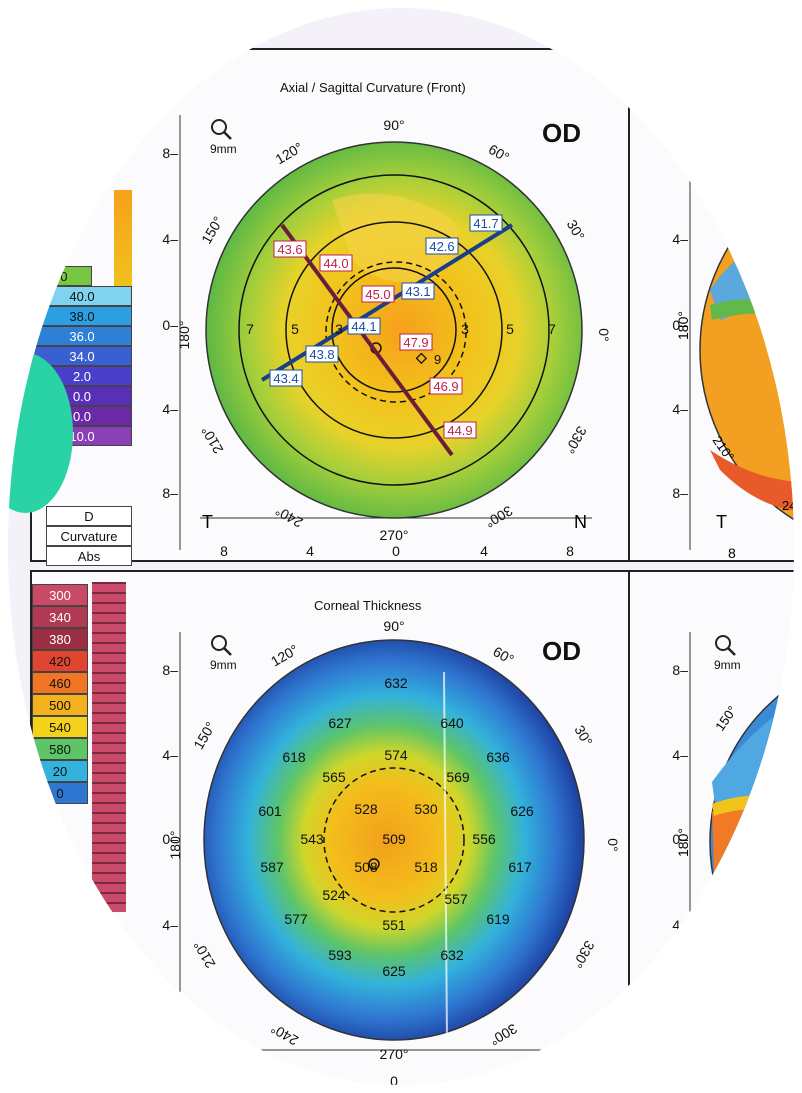 Image resolution: width=802 pixels, height=1093 pixels. I want to click on legend-partial-1: .0, so click(62, 276).